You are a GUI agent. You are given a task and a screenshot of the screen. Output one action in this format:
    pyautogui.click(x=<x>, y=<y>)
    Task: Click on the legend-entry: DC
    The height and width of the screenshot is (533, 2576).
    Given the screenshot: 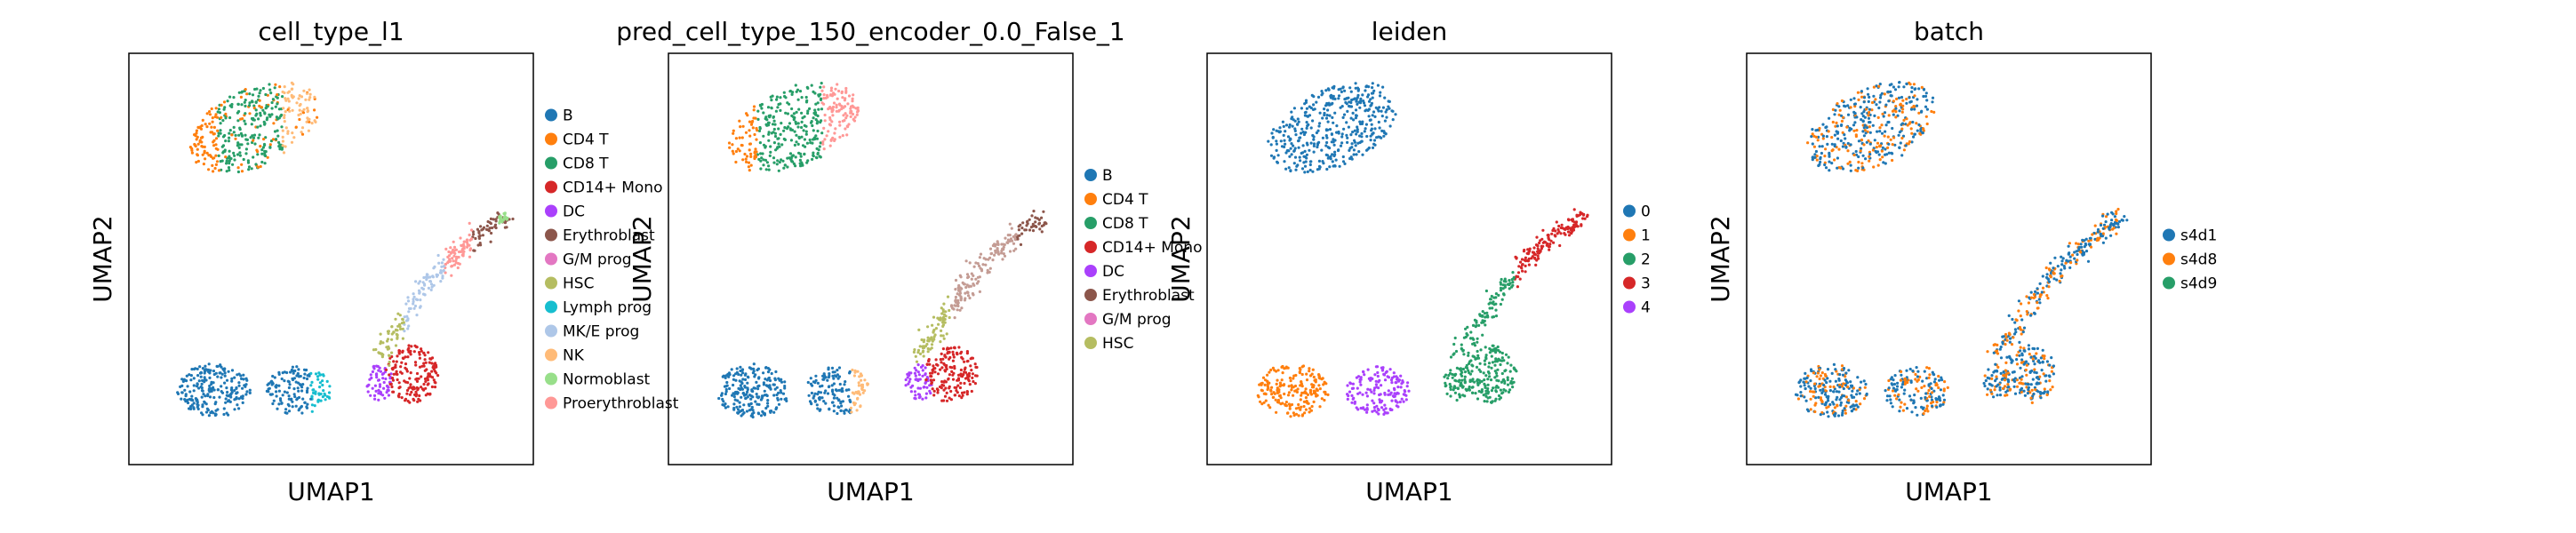 What is the action you would take?
    pyautogui.click(x=1113, y=272)
    